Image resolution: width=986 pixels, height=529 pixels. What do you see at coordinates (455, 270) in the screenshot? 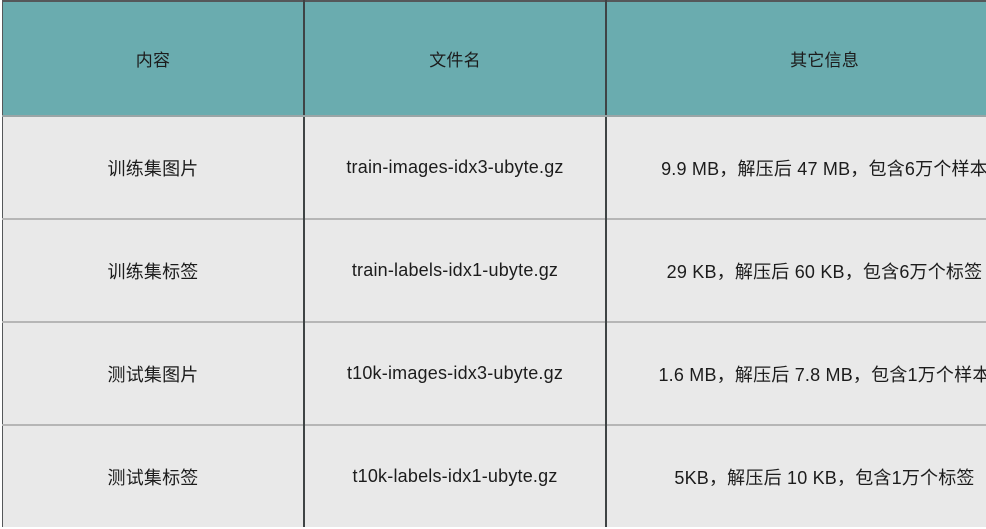
I see `cell-filename: train-labels-idx1-ubyte.gz` at bounding box center [455, 270].